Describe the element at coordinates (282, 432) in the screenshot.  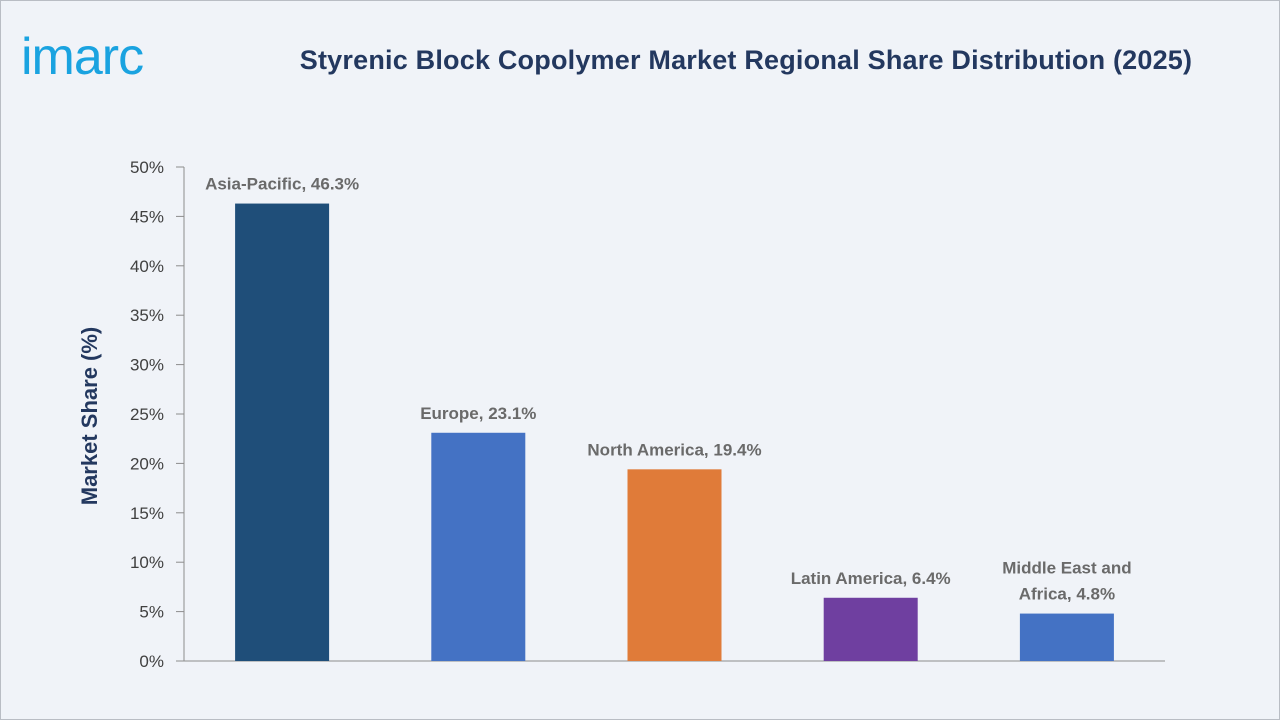
I see `bar-asia-pacific` at that location.